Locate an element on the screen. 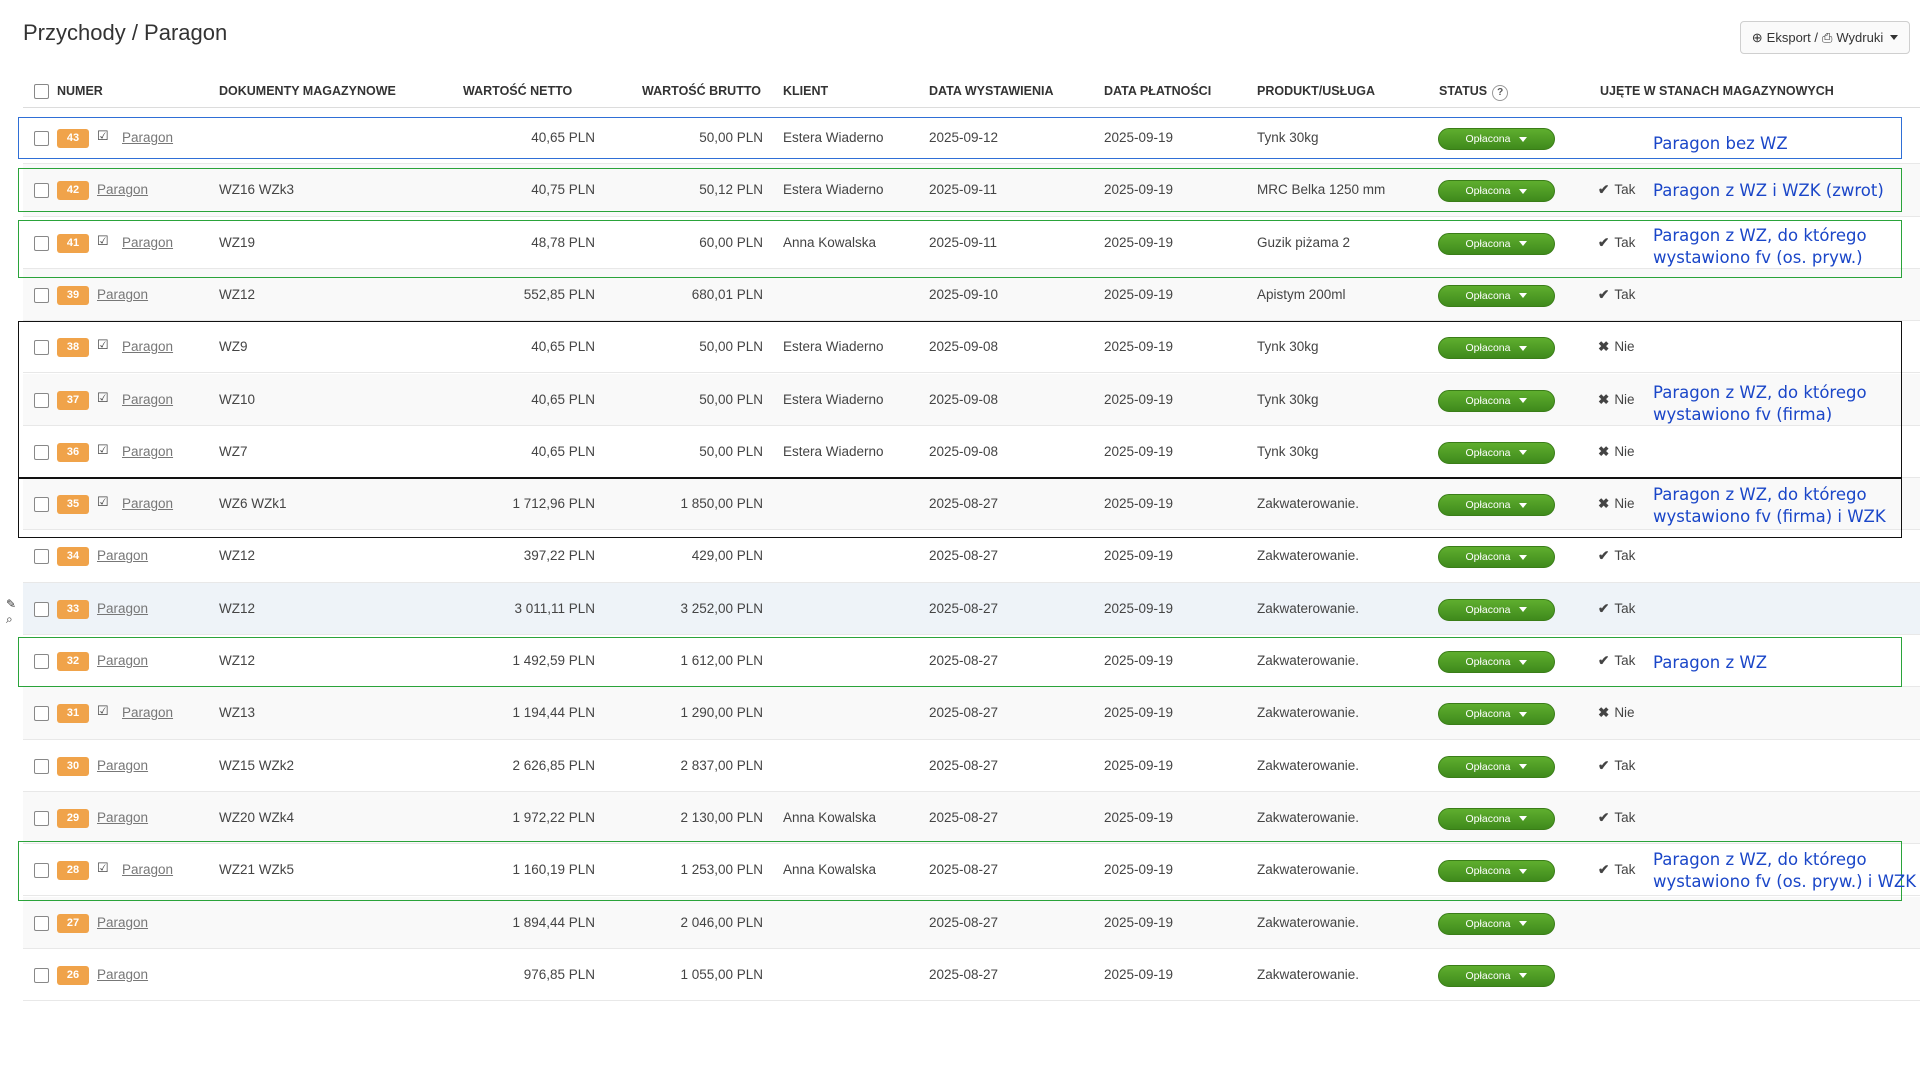  warehouse-docs: WZ20 WZk4 is located at coordinates (257, 817).